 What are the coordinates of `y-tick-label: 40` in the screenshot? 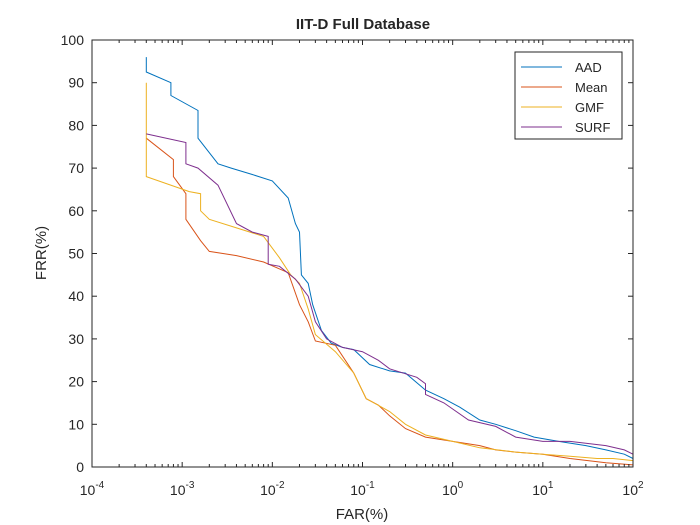 It's located at (76, 296).